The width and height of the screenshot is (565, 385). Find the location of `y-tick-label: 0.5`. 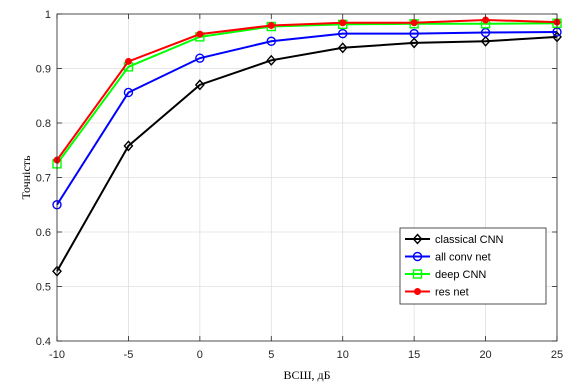

y-tick-label: 0.5 is located at coordinates (43, 288).